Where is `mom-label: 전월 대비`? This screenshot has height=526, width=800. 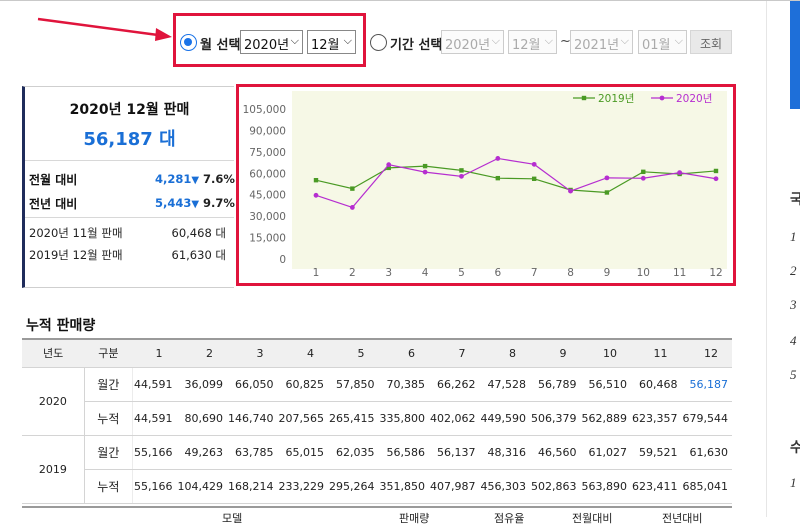 mom-label: 전월 대비 is located at coordinates (53, 180).